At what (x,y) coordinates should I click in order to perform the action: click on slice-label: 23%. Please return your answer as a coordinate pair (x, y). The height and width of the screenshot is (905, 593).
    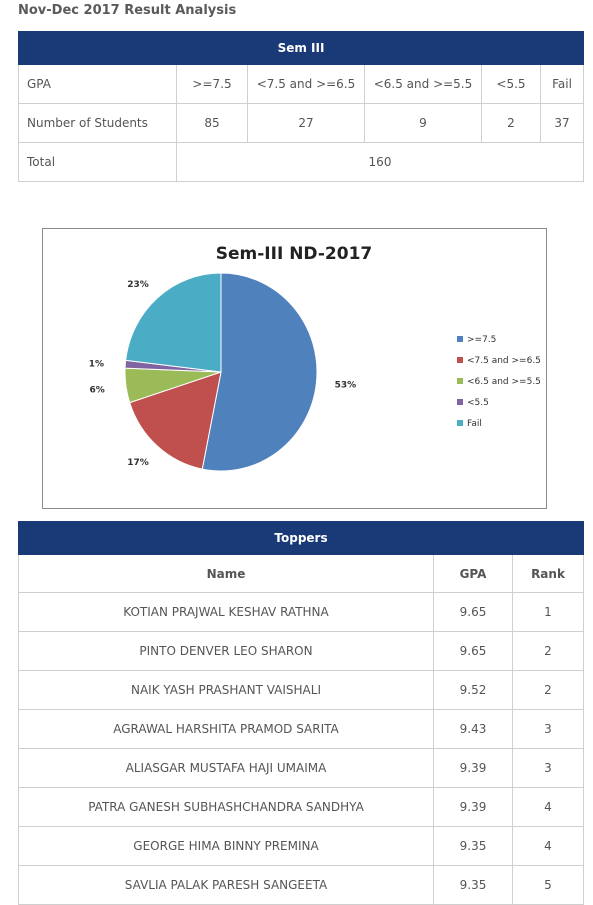
    Looking at the image, I should click on (138, 285).